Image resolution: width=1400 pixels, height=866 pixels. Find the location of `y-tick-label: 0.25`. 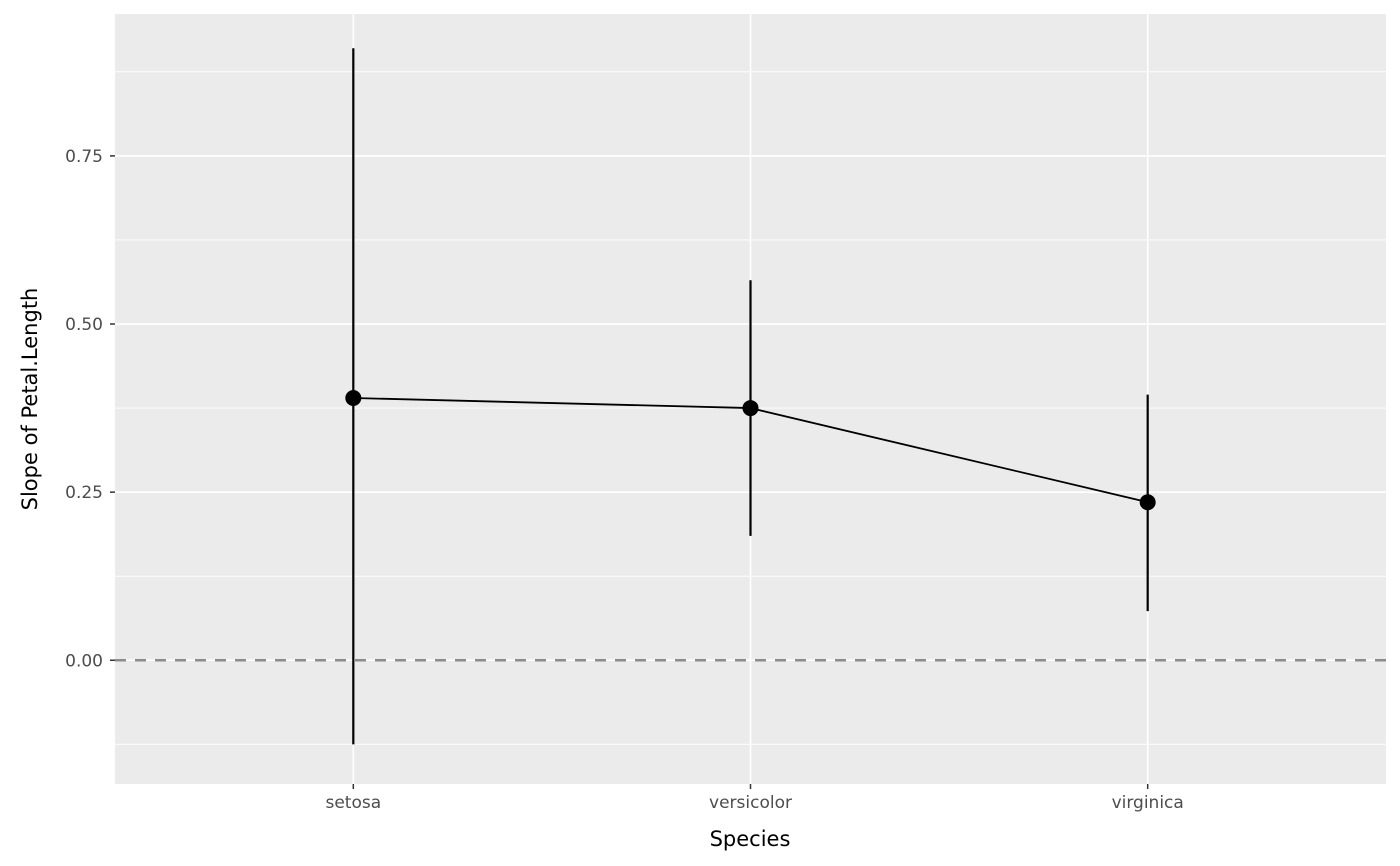

y-tick-label: 0.25 is located at coordinates (84, 493).